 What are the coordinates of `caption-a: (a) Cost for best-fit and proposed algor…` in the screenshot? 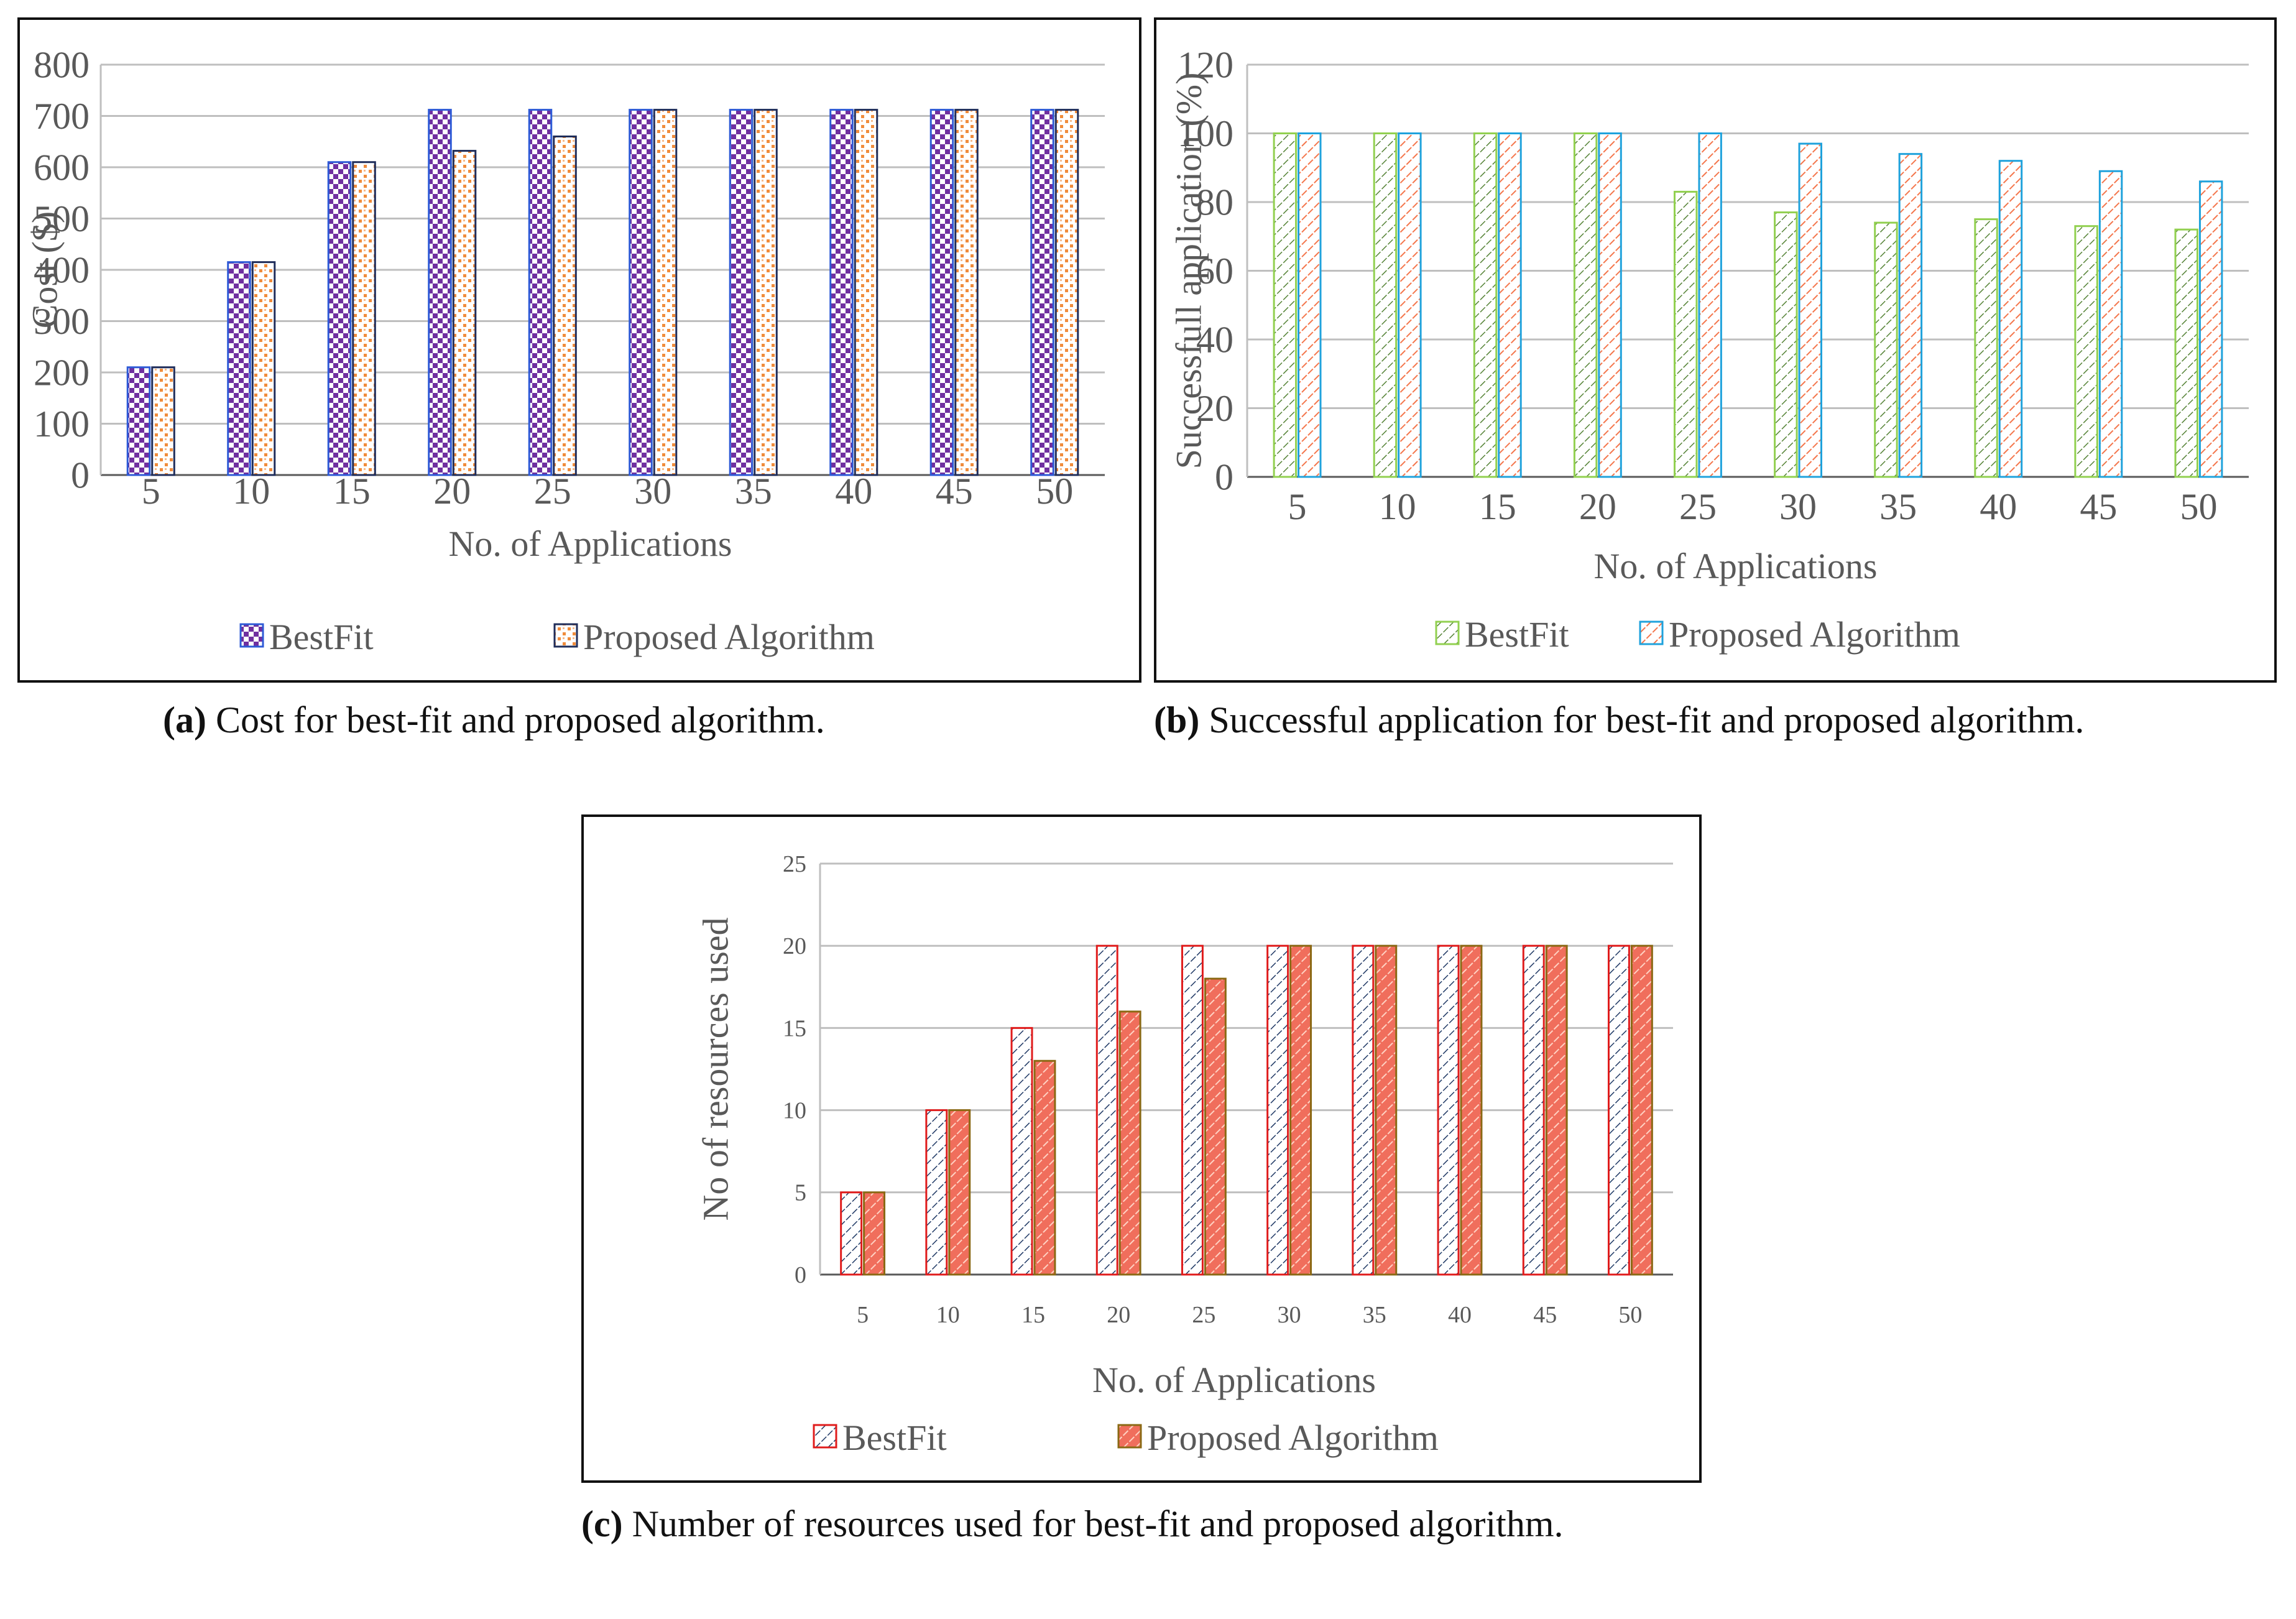 It's located at (494, 720).